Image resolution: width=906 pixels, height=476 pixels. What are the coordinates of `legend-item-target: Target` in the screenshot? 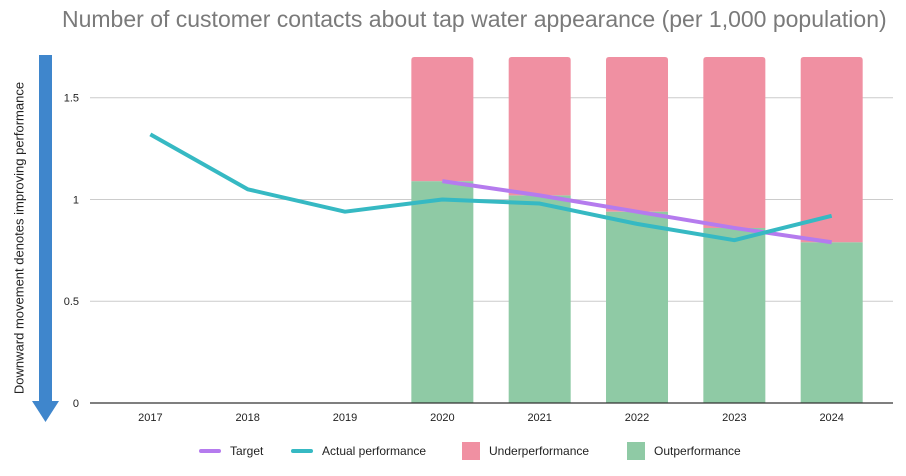 It's located at (231, 451).